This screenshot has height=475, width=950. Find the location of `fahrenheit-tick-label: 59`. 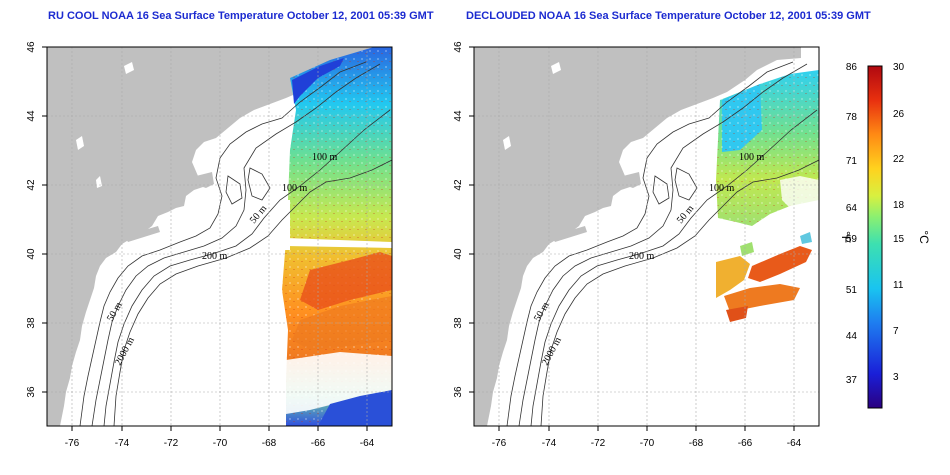

fahrenheit-tick-label: 59 is located at coordinates (852, 239).